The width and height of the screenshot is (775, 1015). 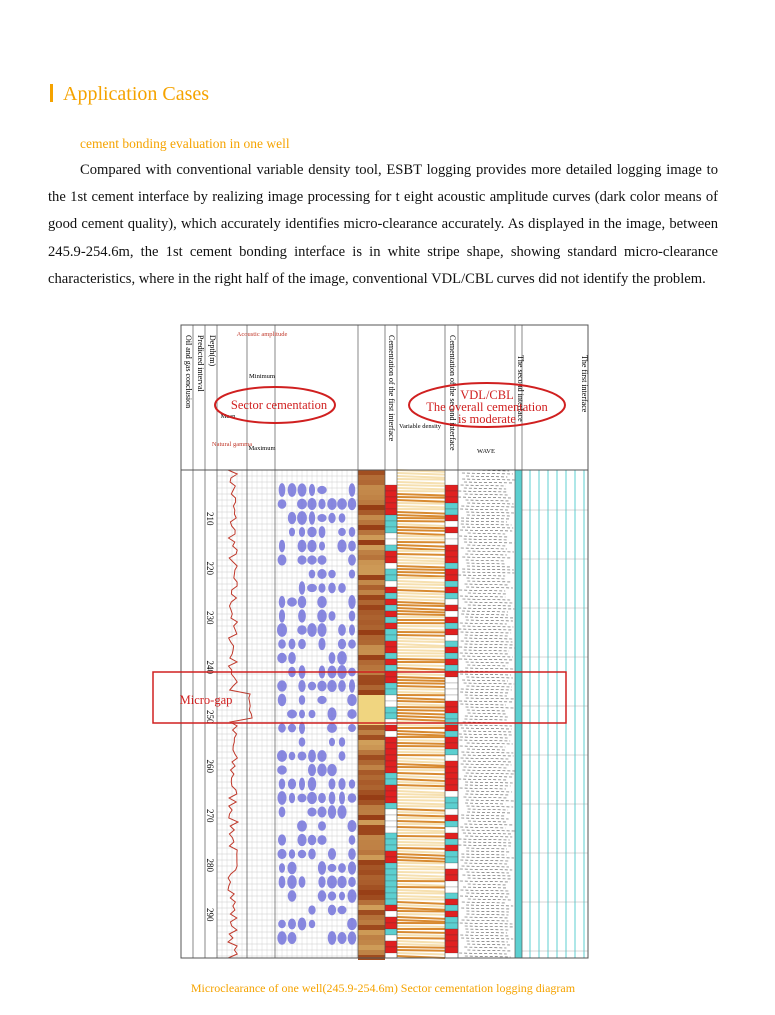 I want to click on header-label: WAVE, so click(x=486, y=451).